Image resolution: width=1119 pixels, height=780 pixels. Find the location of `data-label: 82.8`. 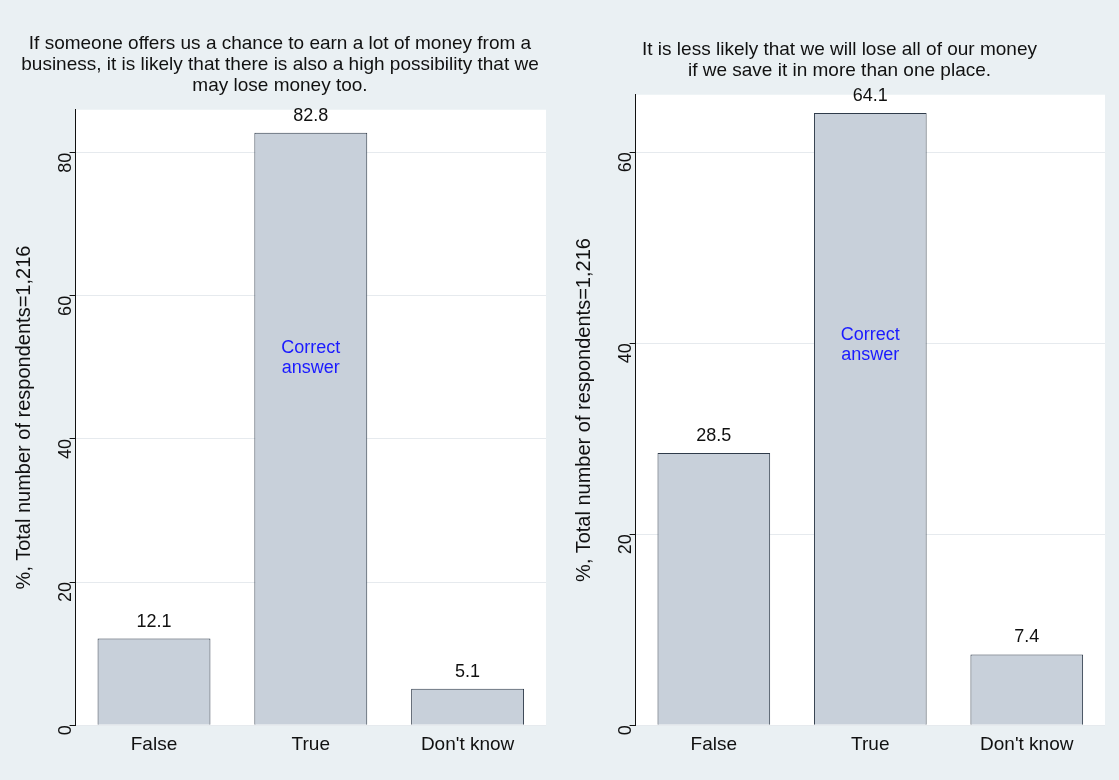

data-label: 82.8 is located at coordinates (311, 114).